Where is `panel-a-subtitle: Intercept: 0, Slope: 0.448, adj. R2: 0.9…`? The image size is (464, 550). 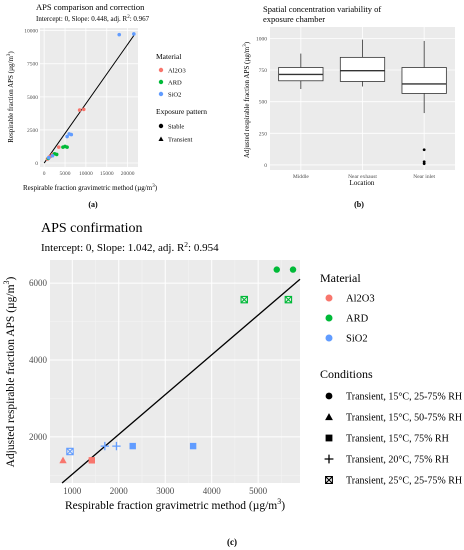
panel-a-subtitle: Intercept: 0, Slope: 0.448, adj. R2: 0.9… is located at coordinates (93, 19).